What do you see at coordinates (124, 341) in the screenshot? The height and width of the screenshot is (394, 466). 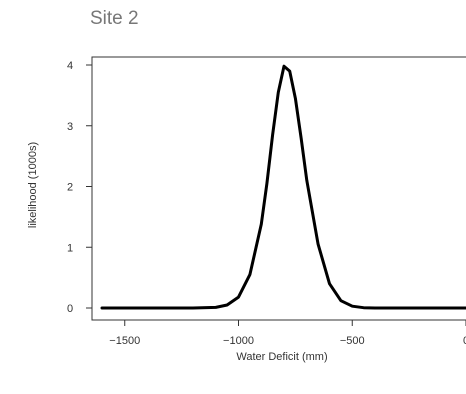 I see `x-tick-label: −1500` at bounding box center [124, 341].